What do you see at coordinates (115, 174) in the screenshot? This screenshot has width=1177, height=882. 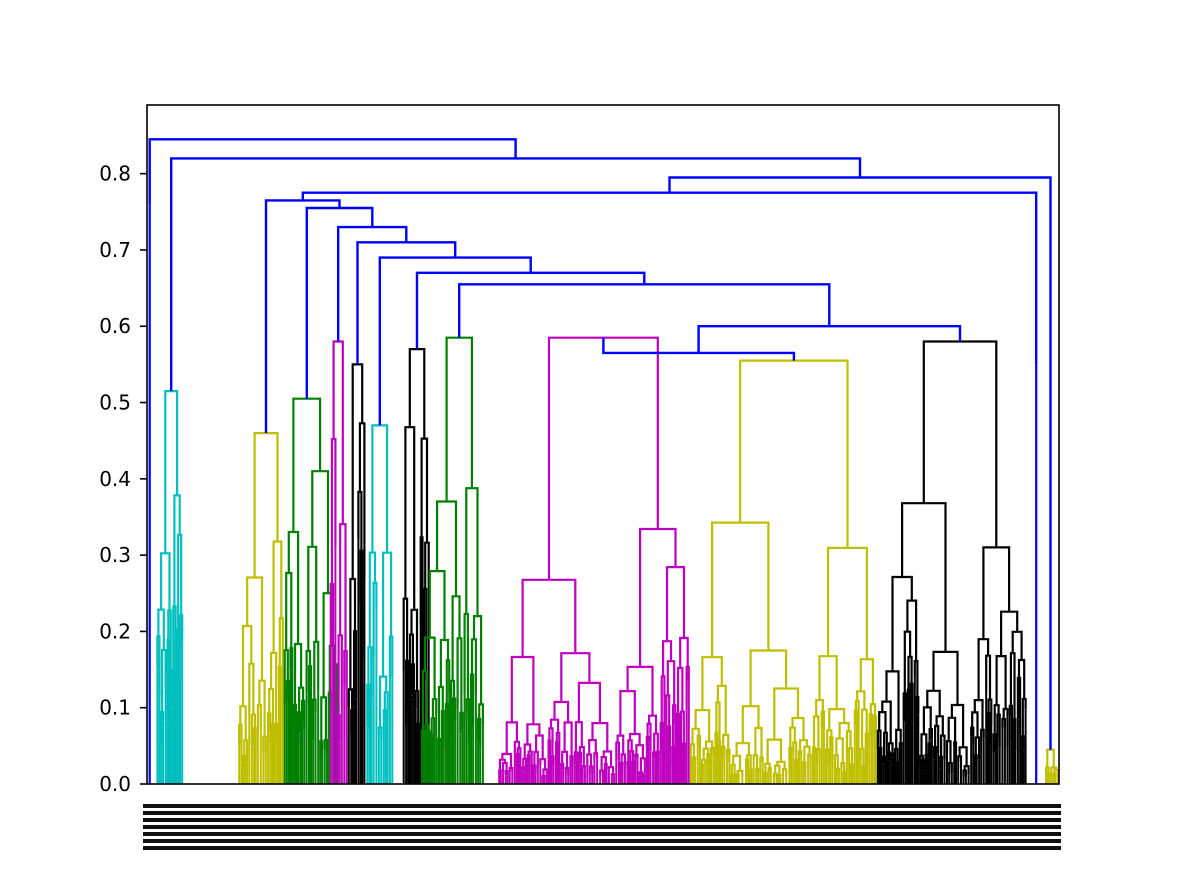 I see `y-tick-label-8: 0.8` at bounding box center [115, 174].